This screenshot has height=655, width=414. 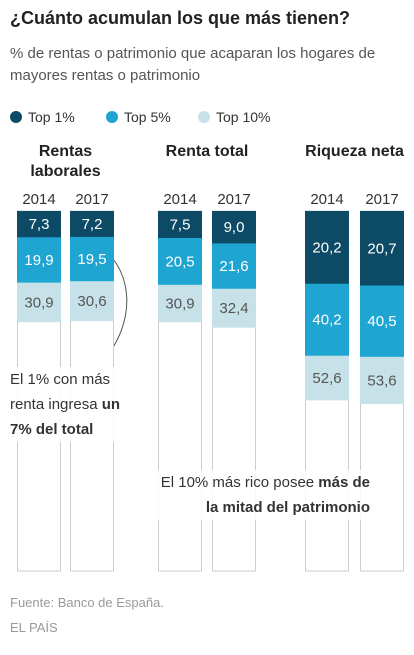 What do you see at coordinates (243, 117) in the screenshot?
I see `legend-label: Top 10%` at bounding box center [243, 117].